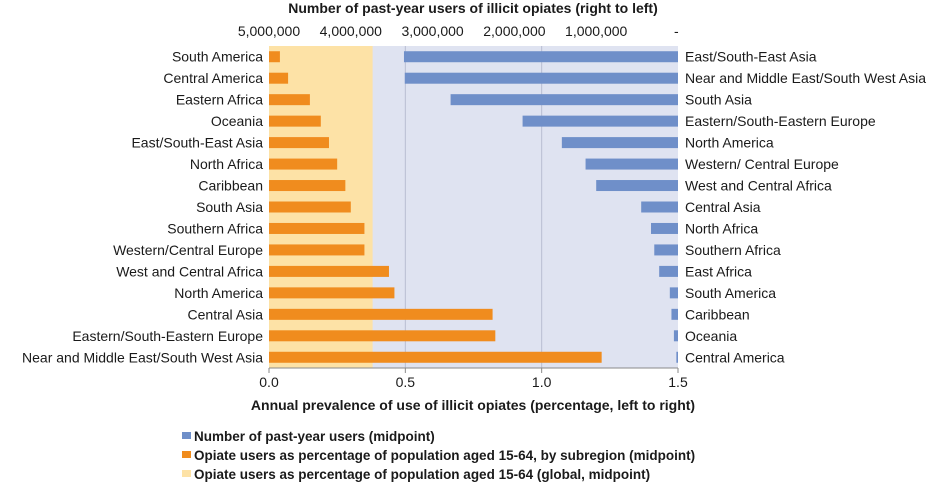  Describe the element at coordinates (762, 164) in the screenshot. I see `users-category-label: Western/ Central Europe` at that location.